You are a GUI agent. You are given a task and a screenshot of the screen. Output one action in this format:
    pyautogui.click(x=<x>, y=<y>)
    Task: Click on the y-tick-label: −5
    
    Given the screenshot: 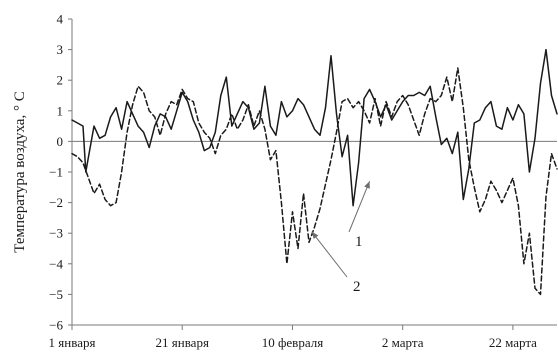 What is the action you would take?
    pyautogui.click(x=56, y=294)
    